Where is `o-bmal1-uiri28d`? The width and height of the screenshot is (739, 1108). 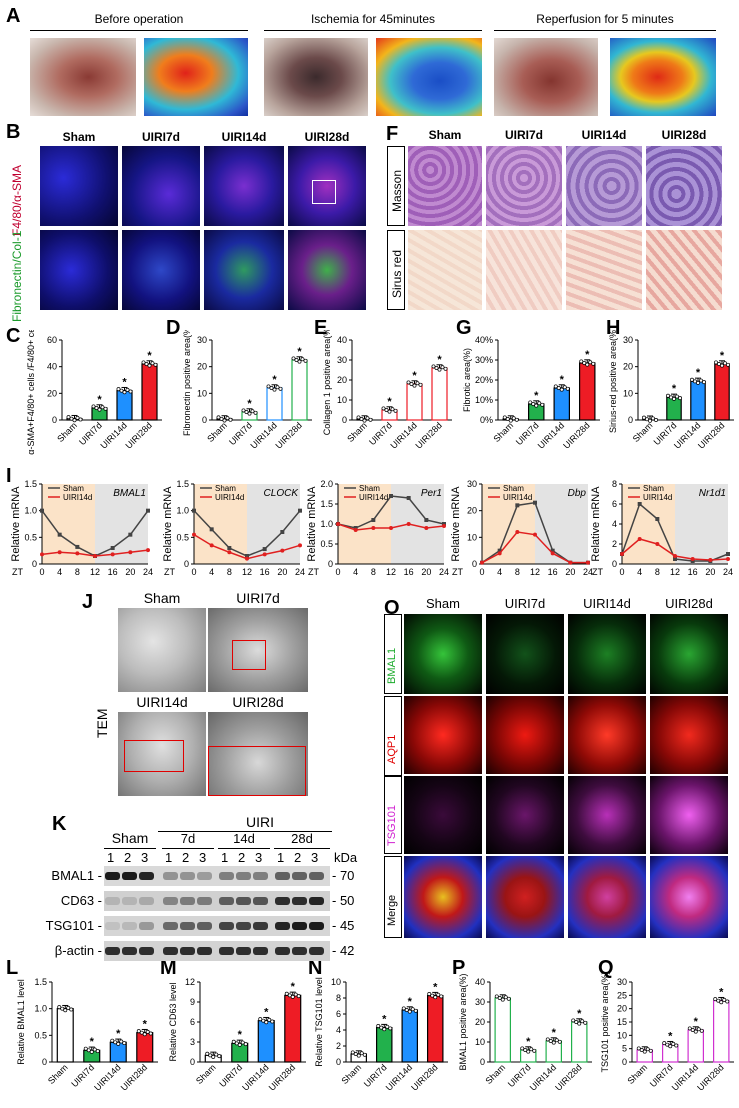 o-bmal1-uiri28d is located at coordinates (689, 654).